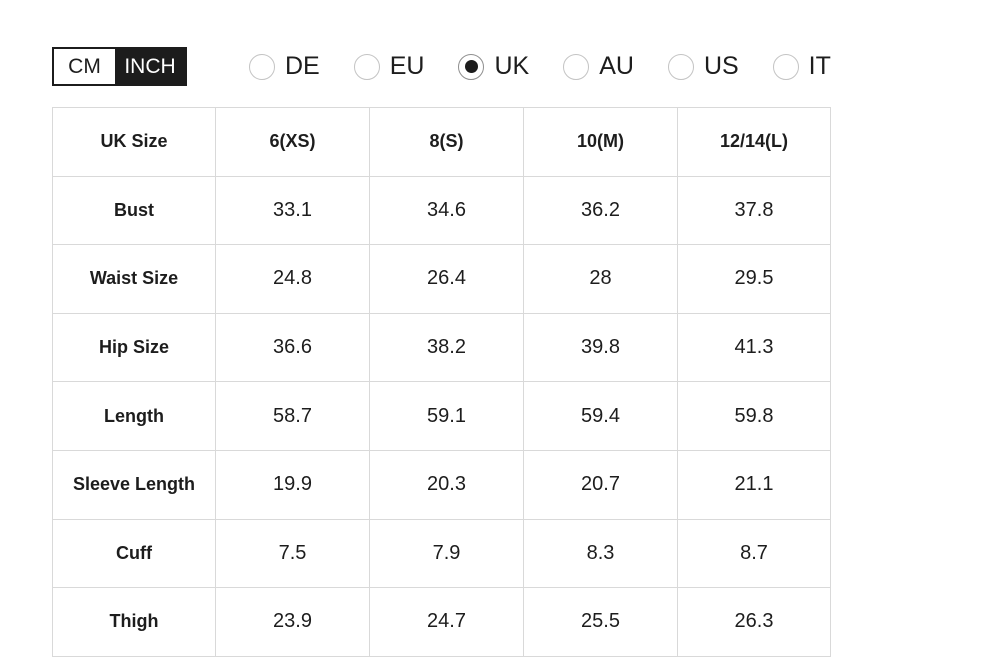 The height and width of the screenshot is (662, 1000). Describe the element at coordinates (407, 66) in the screenshot. I see `region-radio-label: EU` at that location.